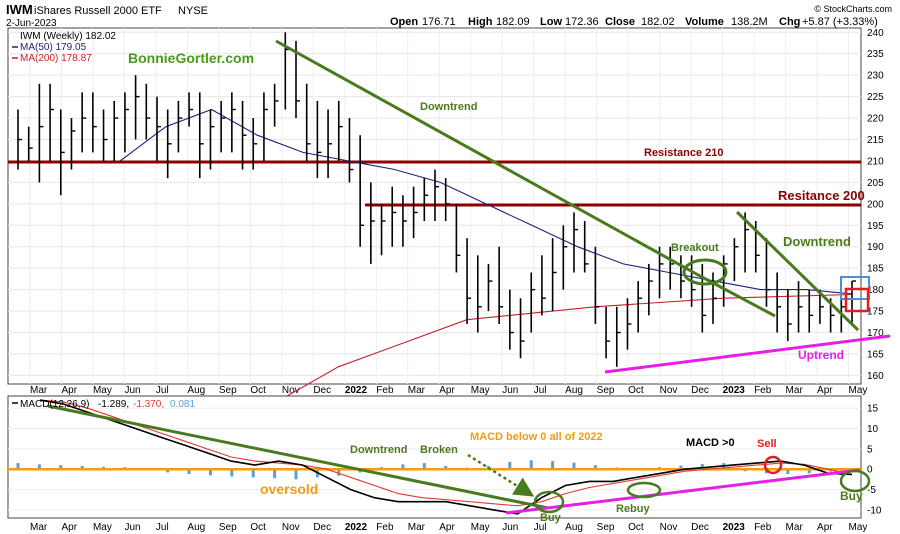 Image resolution: width=900 pixels, height=534 pixels. Describe the element at coordinates (858, 390) in the screenshot. I see `price-x-tick: May` at that location.